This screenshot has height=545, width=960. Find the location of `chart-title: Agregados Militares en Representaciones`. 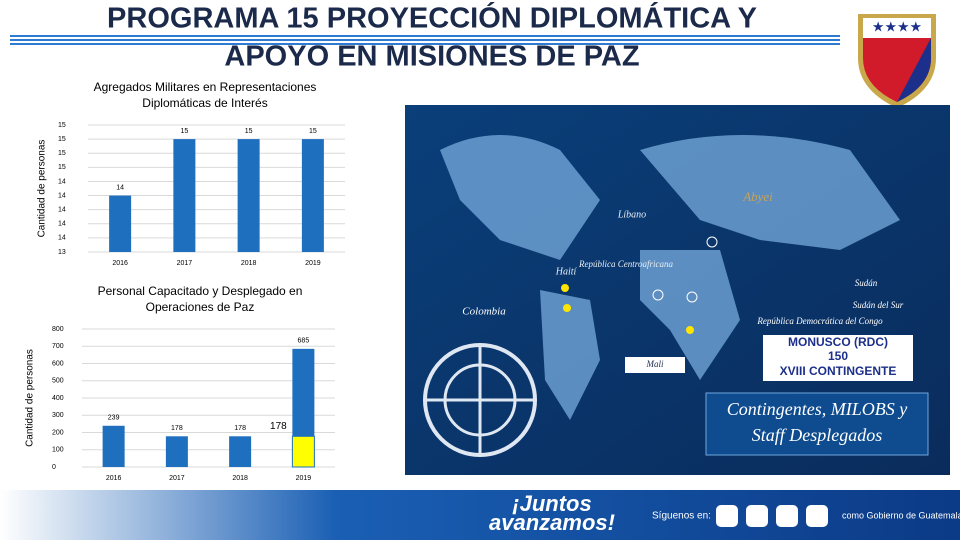

chart-title: Agregados Militares en Representaciones is located at coordinates (205, 87).